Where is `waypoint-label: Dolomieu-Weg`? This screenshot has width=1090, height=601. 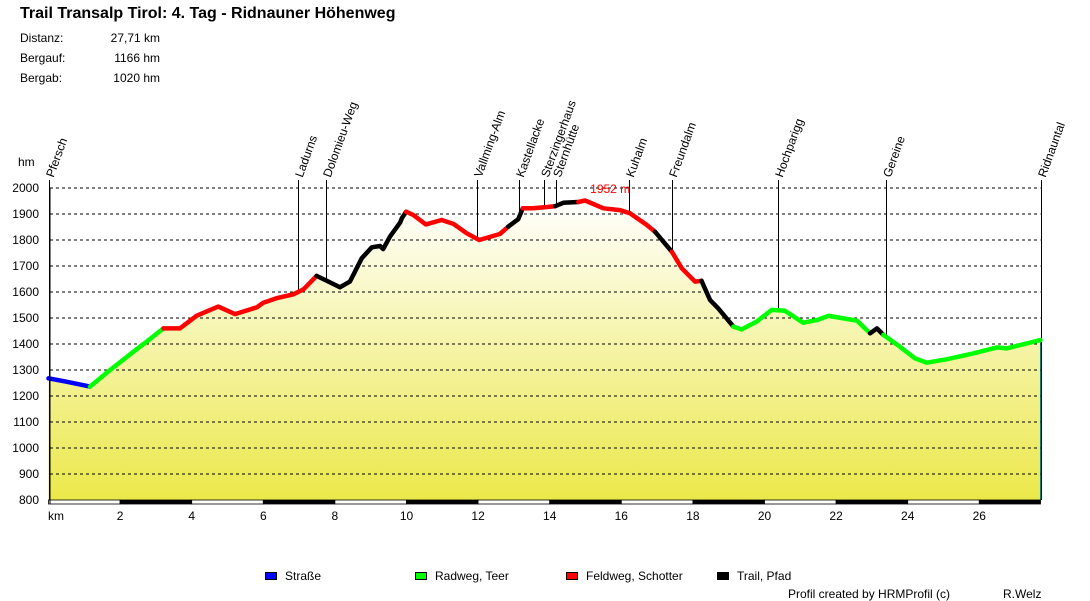 waypoint-label: Dolomieu-Weg is located at coordinates (340, 139).